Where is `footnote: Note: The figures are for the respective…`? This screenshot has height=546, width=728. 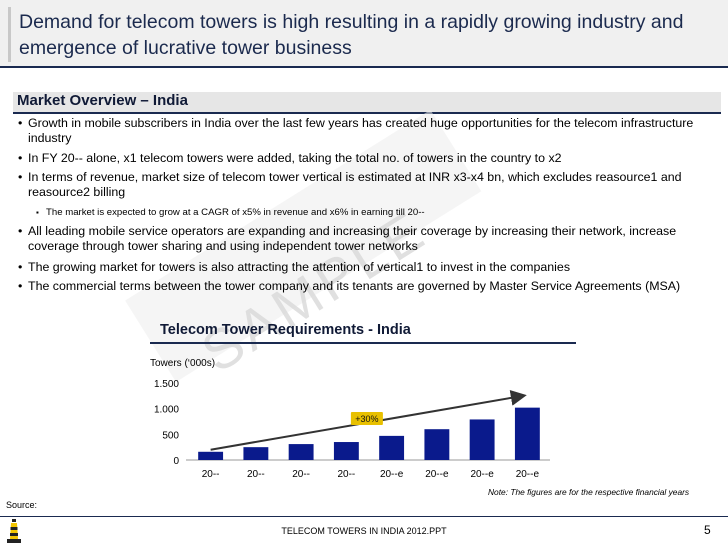
footnote: Note: The figures are for the respective… is located at coordinates (589, 492).